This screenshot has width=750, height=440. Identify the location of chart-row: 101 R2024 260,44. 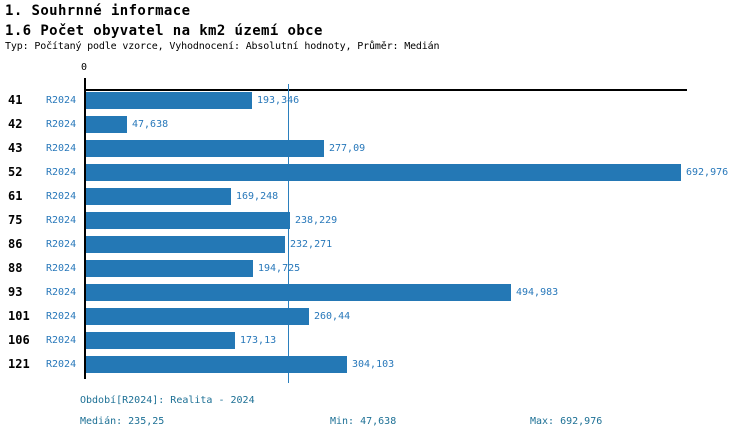
(375, 320).